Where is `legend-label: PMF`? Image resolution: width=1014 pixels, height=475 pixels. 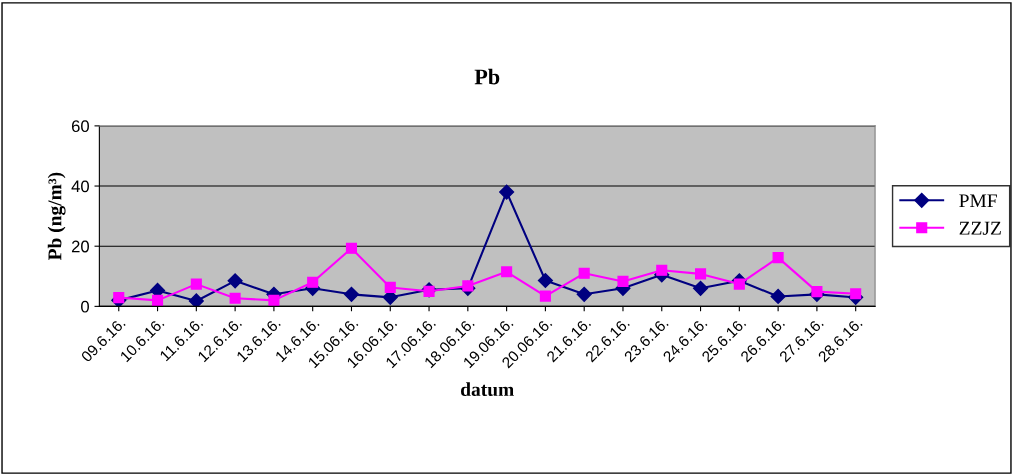 legend-label: PMF is located at coordinates (978, 201).